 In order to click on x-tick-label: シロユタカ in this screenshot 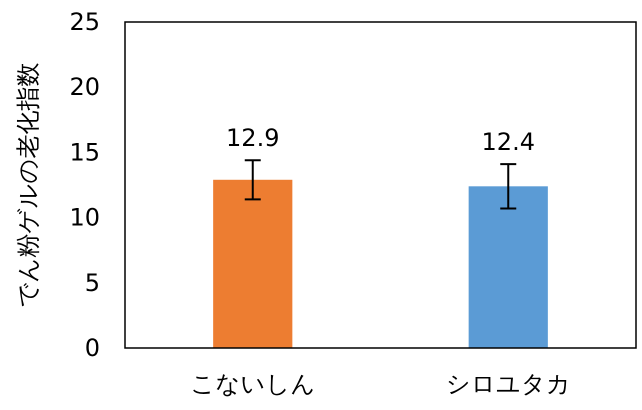, I will do `click(508, 384)`.